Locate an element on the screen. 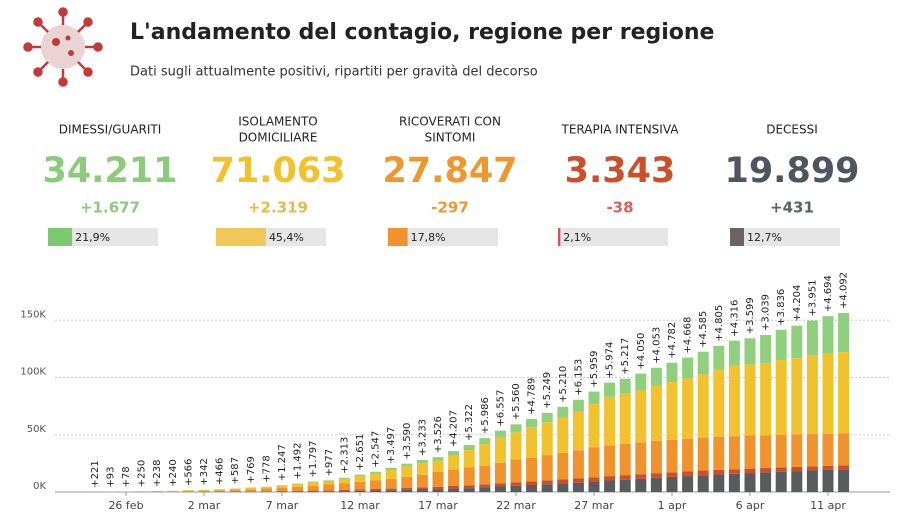  card-change: -297 is located at coordinates (450, 208).